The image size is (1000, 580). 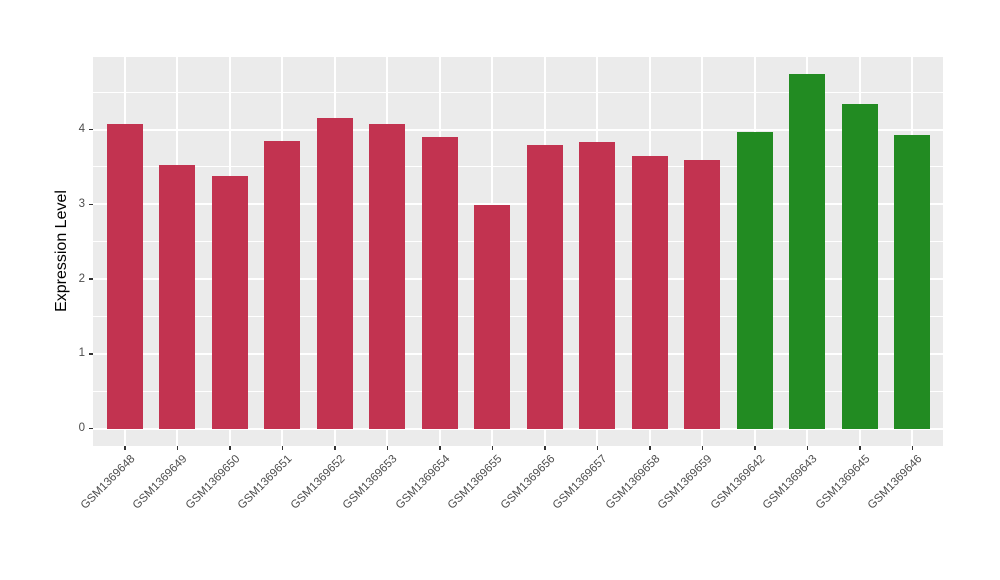 What do you see at coordinates (318, 482) in the screenshot?
I see `x-tick-label: GSM1369652` at bounding box center [318, 482].